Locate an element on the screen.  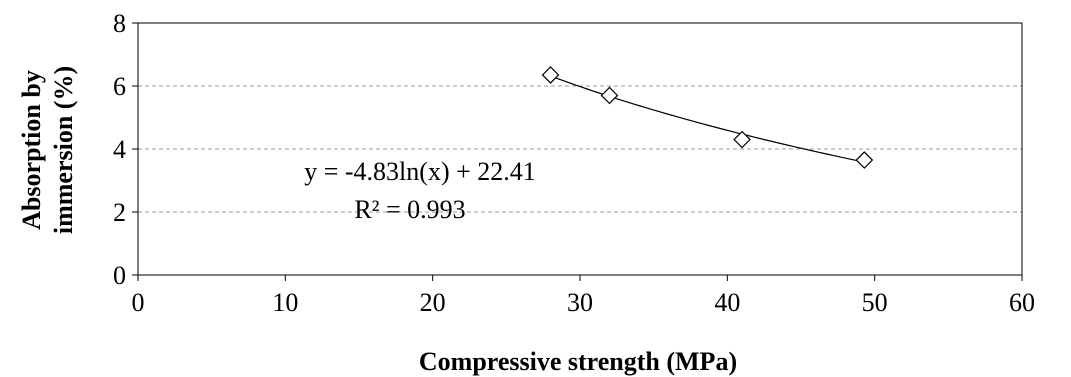
r-squared-annotation: R² = 0.993 is located at coordinates (409, 209).